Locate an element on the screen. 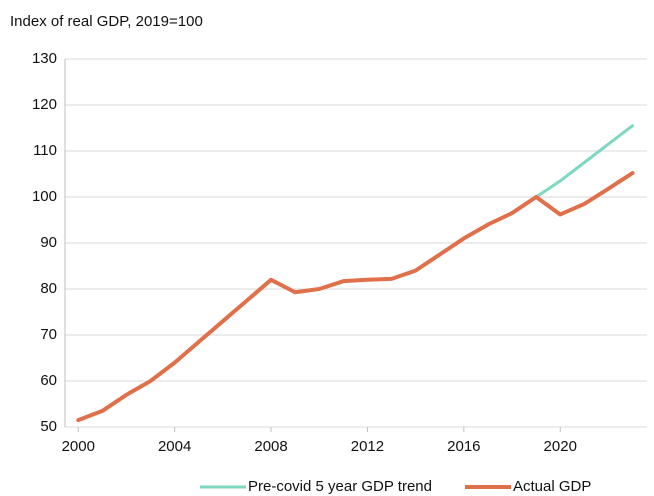 This screenshot has width=654, height=496. legend-label: Pre-covid 5 year GDP trend is located at coordinates (340, 486).